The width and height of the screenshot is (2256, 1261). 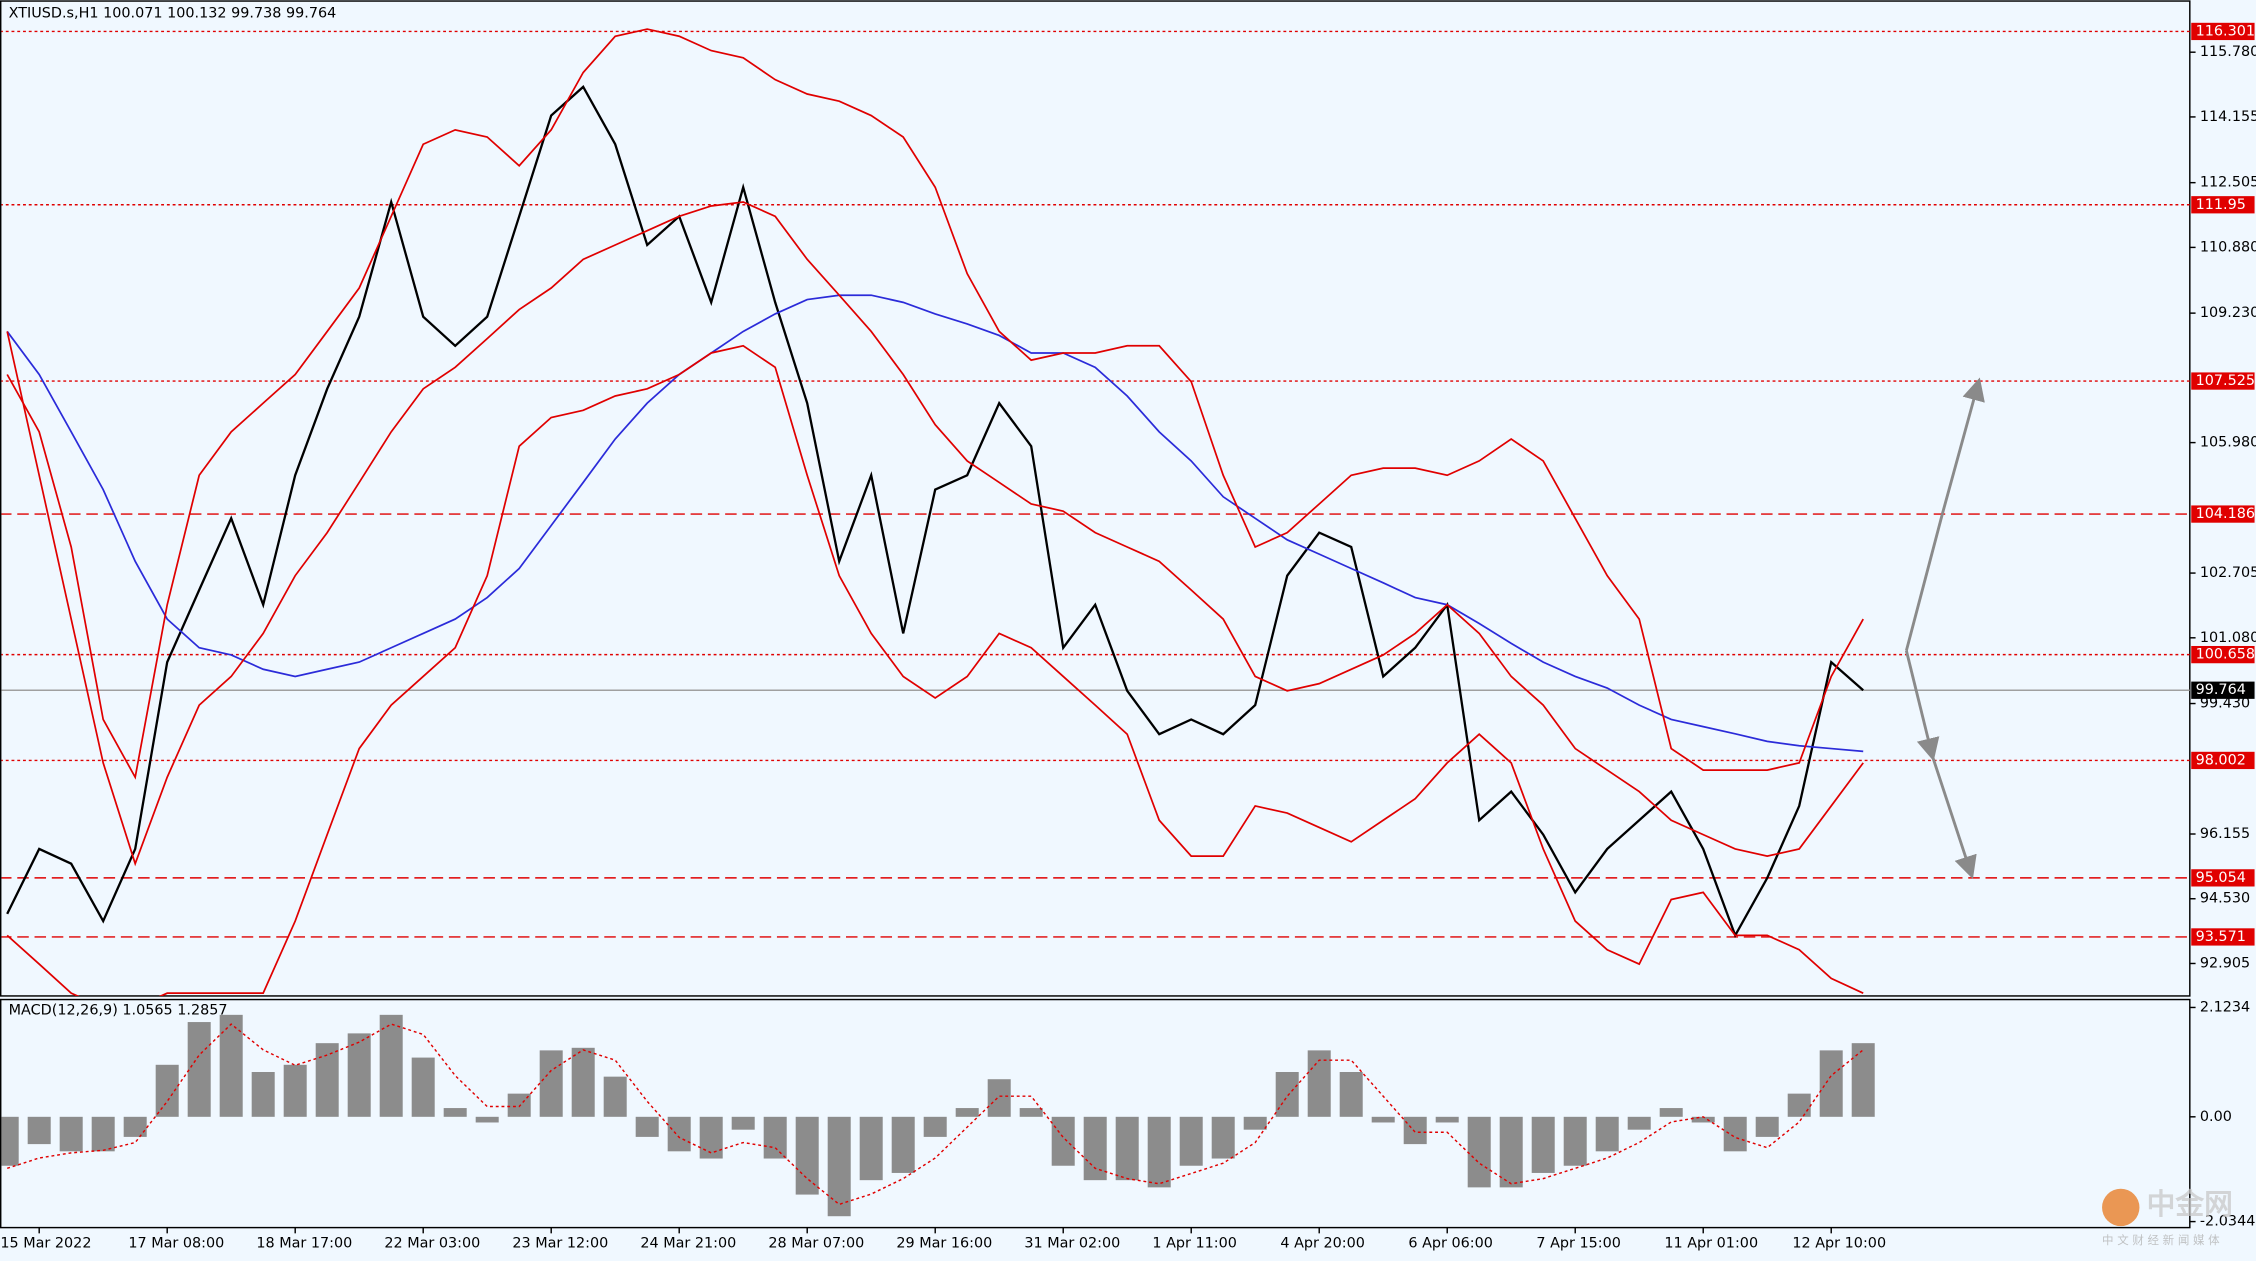 I want to click on x-tick-label: 4 Apr 20:00, so click(x=1322, y=1243).